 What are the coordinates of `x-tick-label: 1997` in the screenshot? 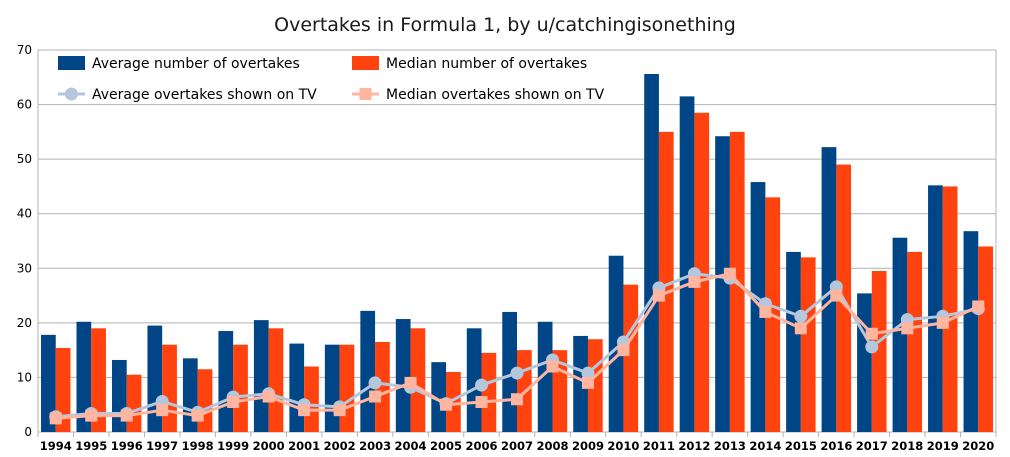 It's located at (162, 446).